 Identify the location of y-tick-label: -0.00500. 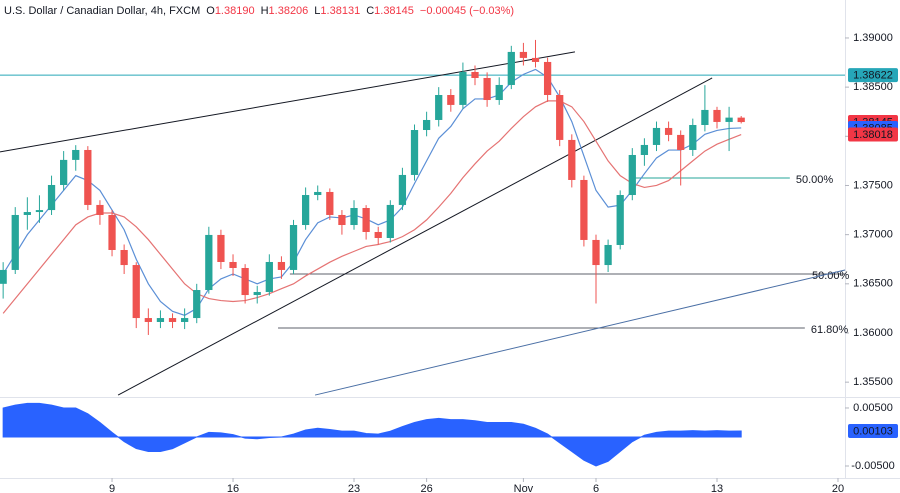
(872, 466).